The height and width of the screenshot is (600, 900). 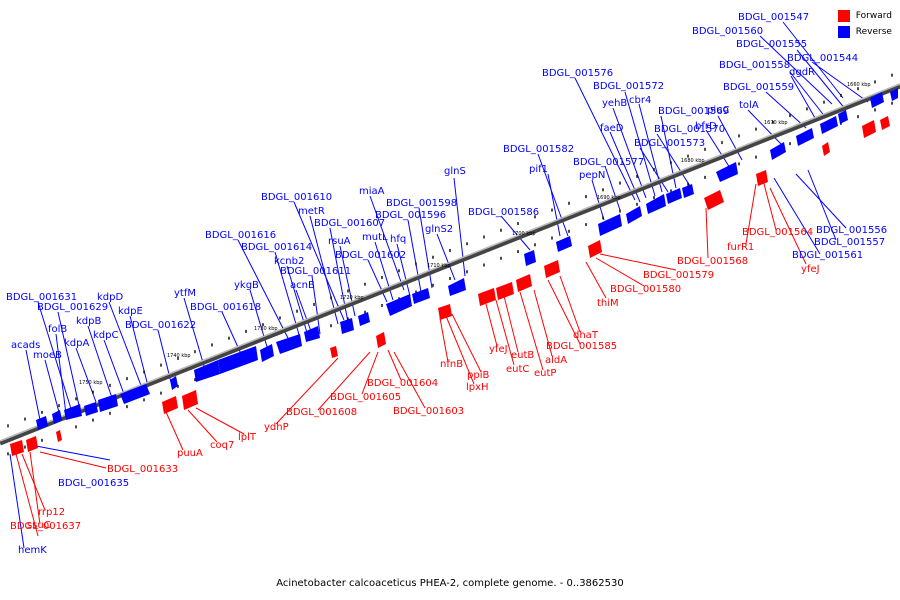 I want to click on reverse-gene-label: acnB, so click(x=302, y=285).